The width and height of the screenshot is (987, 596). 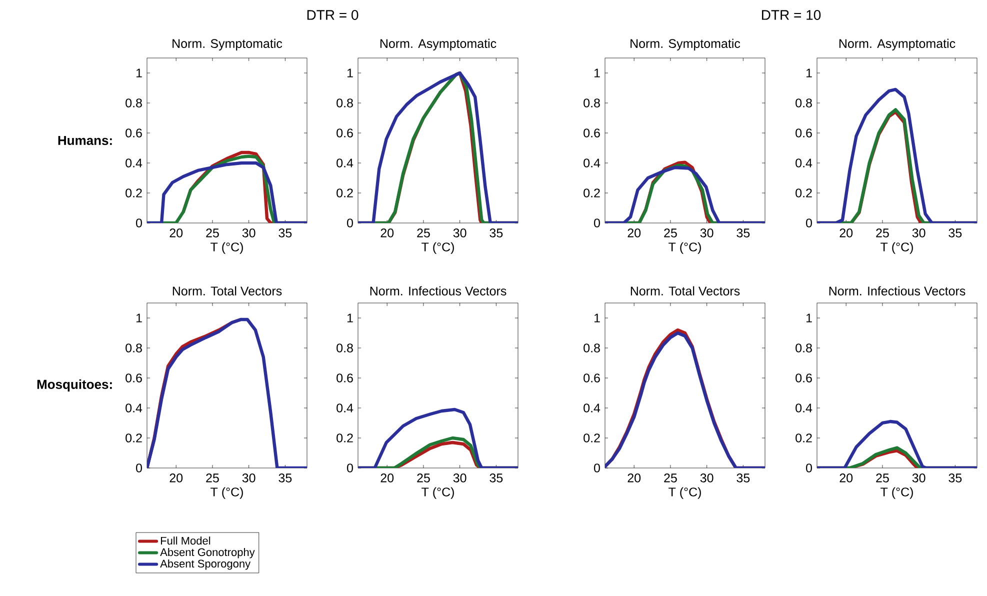 What do you see at coordinates (205, 564) in the screenshot?
I see `legend-label: Absent Sporogony` at bounding box center [205, 564].